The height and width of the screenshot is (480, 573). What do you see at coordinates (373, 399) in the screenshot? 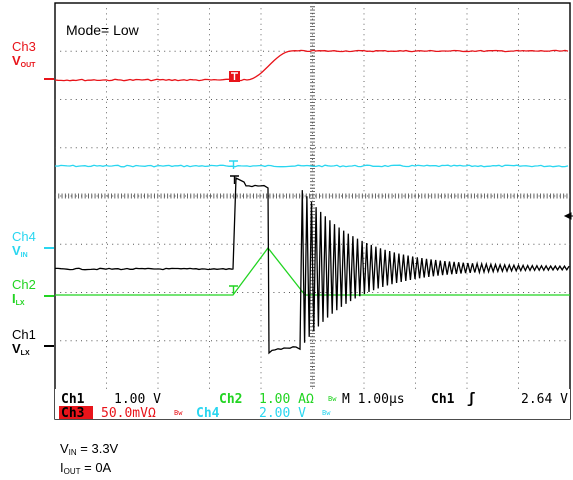
I see `status-timebase: M 1.00µs` at bounding box center [373, 399].